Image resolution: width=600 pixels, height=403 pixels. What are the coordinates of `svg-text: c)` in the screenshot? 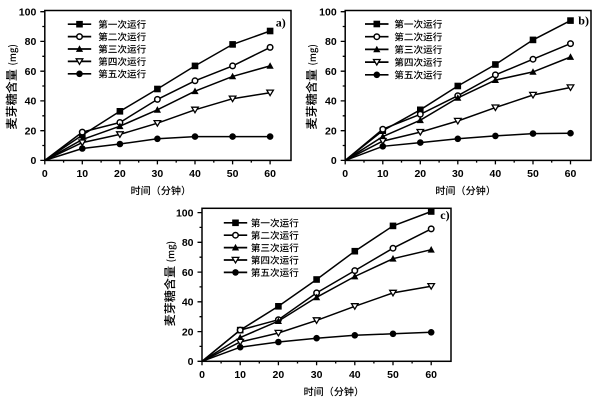 It's located at (444, 215).